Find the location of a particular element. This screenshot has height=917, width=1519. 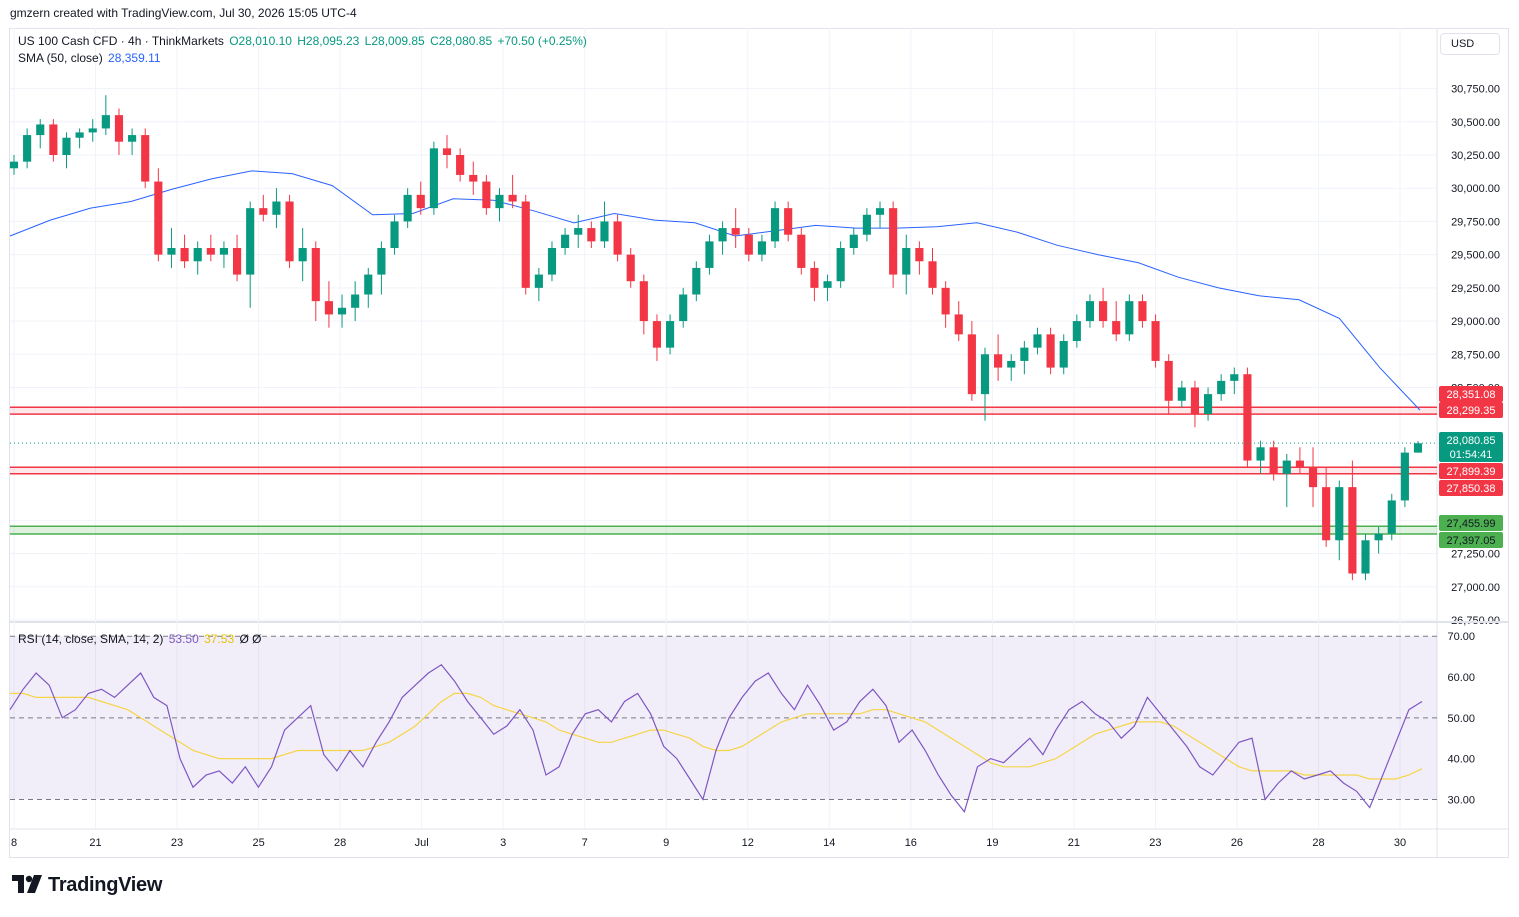

level-price-label: 28,299.35 is located at coordinates (1471, 411).